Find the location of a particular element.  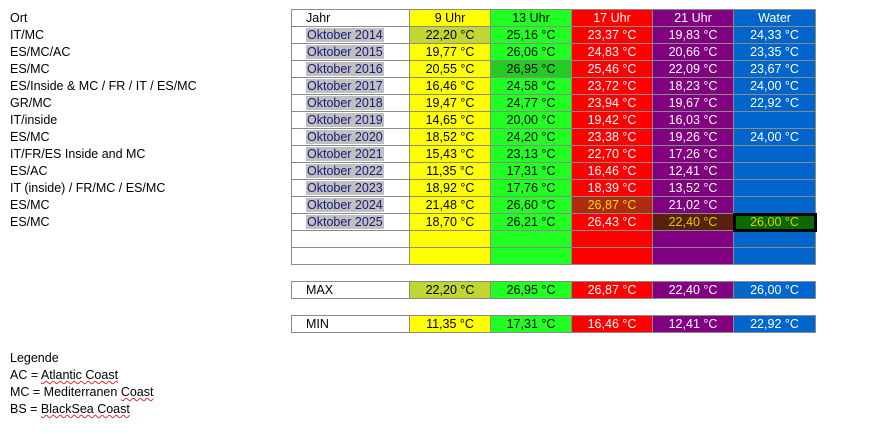

temperature-cell: 19,67 °C is located at coordinates (693, 103).